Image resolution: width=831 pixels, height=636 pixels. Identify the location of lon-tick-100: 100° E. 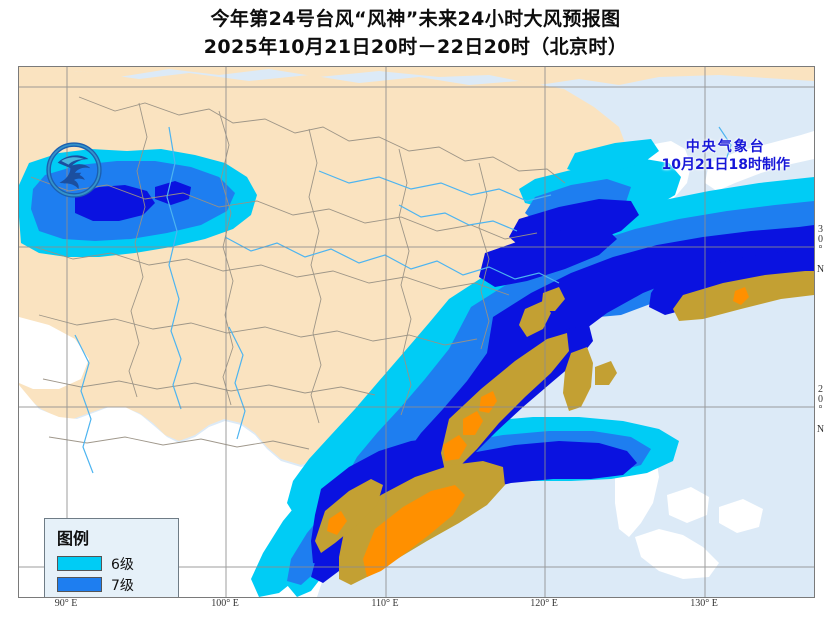
(225, 603).